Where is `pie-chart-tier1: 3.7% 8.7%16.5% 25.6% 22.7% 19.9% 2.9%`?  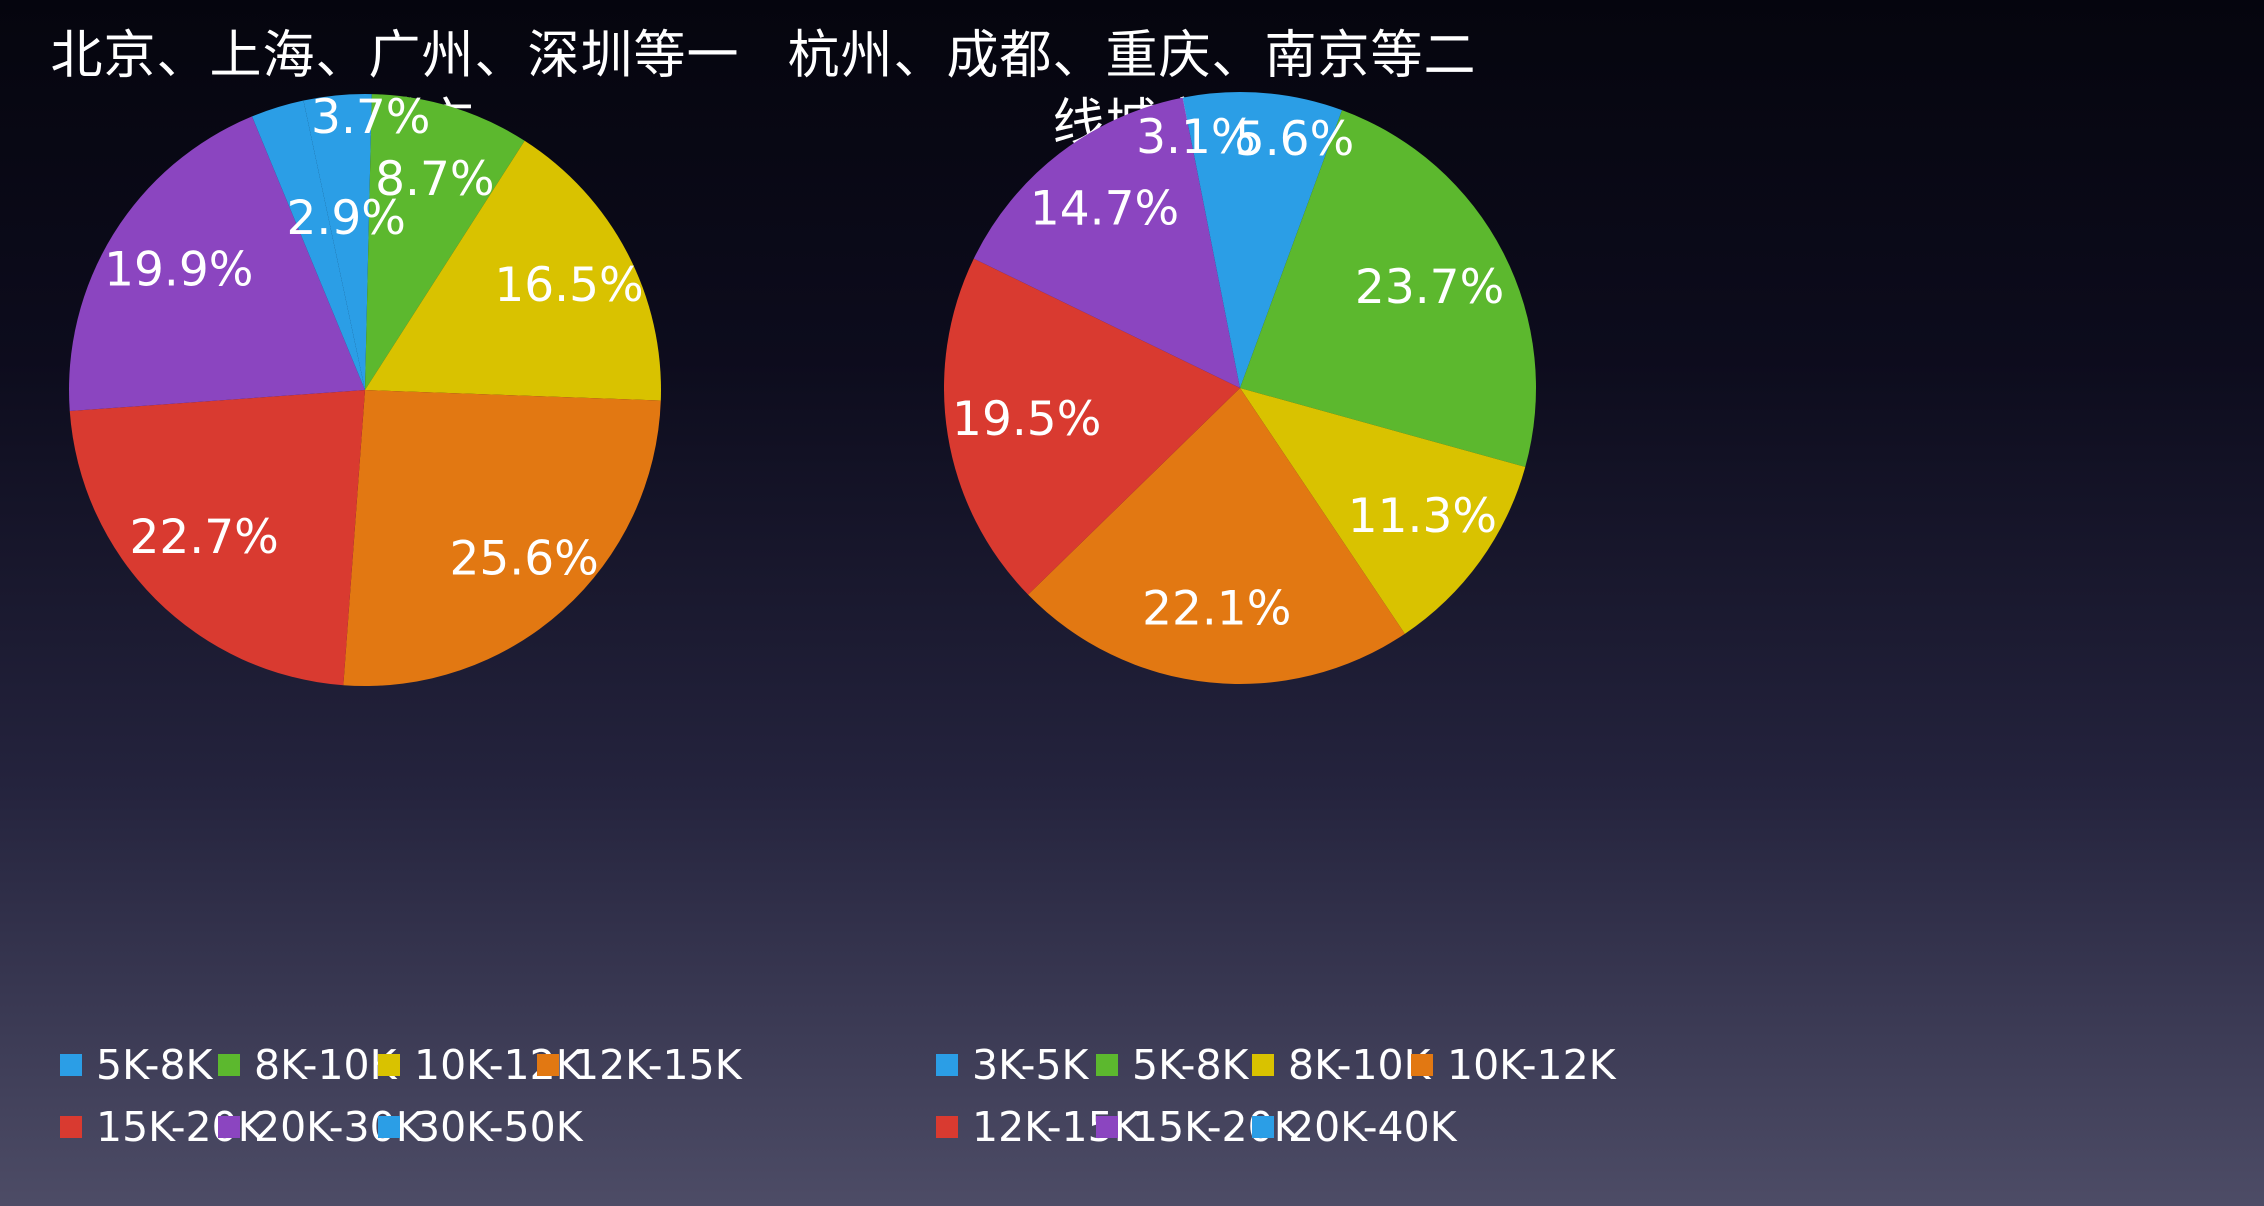 pie-chart-tier1: 3.7% 8.7%16.5% 25.6% 22.7% 19.9% 2.9% is located at coordinates (365, 388).